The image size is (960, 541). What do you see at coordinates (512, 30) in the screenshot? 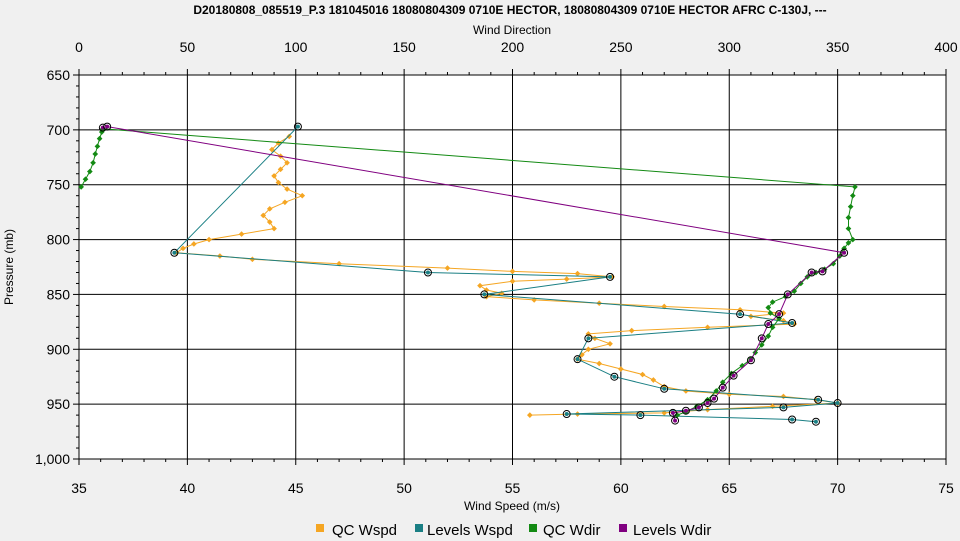
I see `x2-axis-title: Wind Direction` at bounding box center [512, 30].